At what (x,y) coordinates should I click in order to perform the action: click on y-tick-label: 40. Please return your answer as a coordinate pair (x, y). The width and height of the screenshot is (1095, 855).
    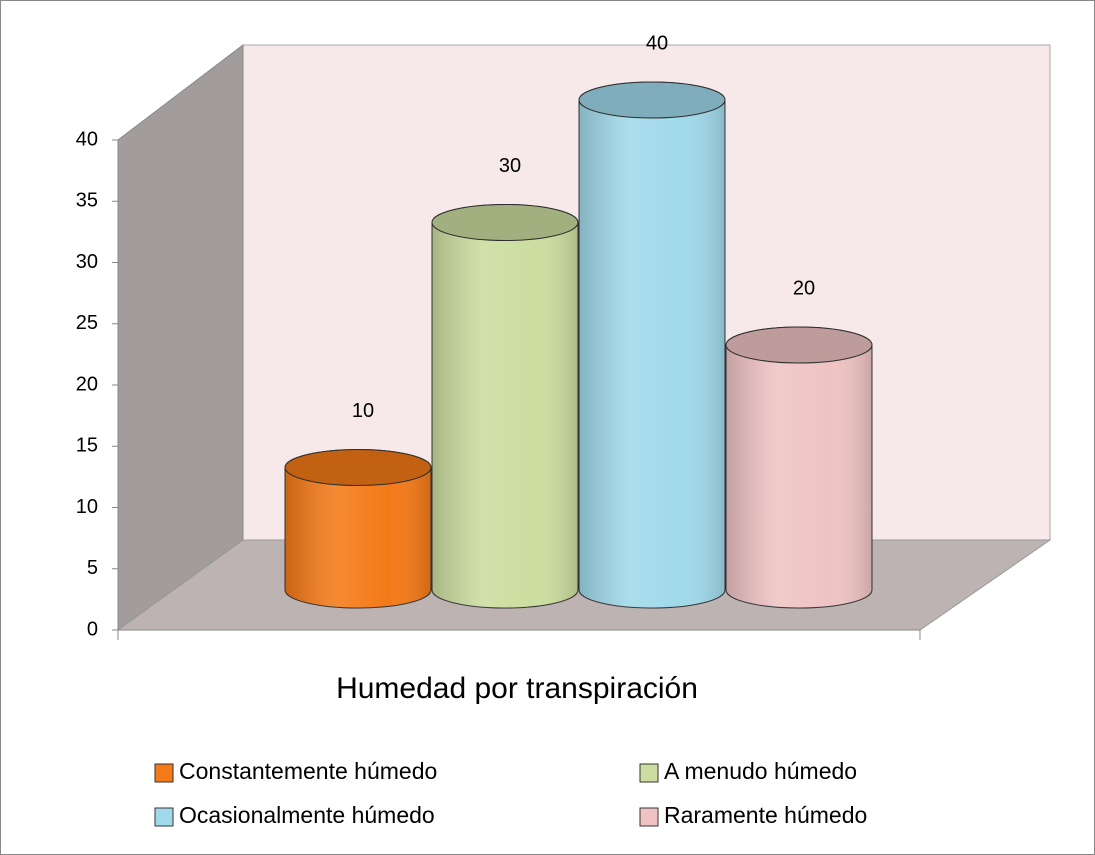
    Looking at the image, I should click on (87, 139).